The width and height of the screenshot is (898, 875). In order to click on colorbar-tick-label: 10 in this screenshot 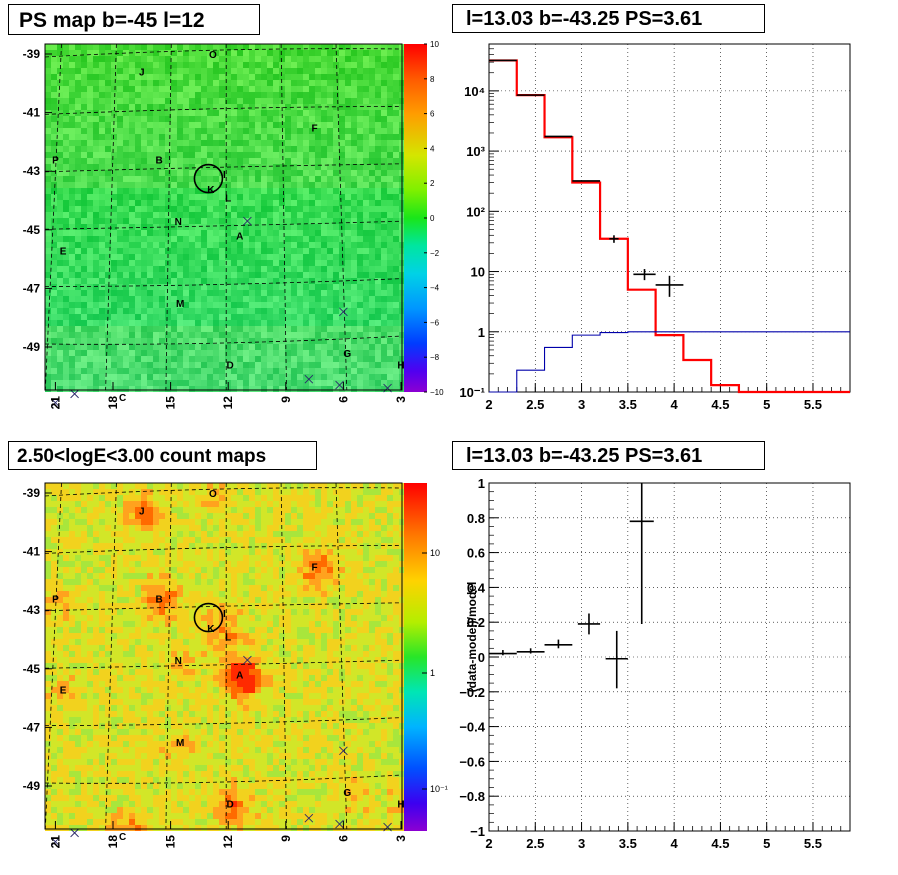, I will do `click(434, 44)`.